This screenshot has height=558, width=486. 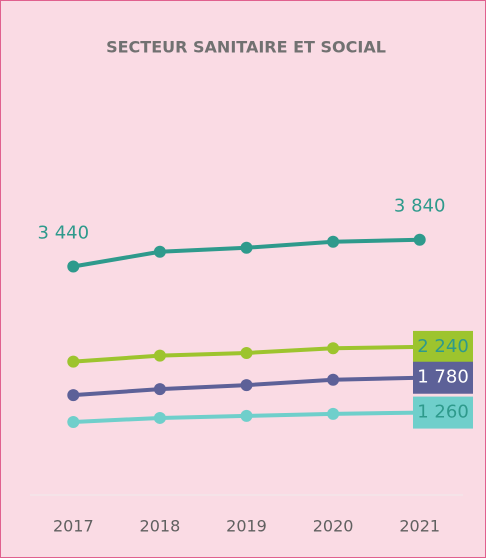 I want to click on x-tick-label: 2017, so click(x=73, y=526).